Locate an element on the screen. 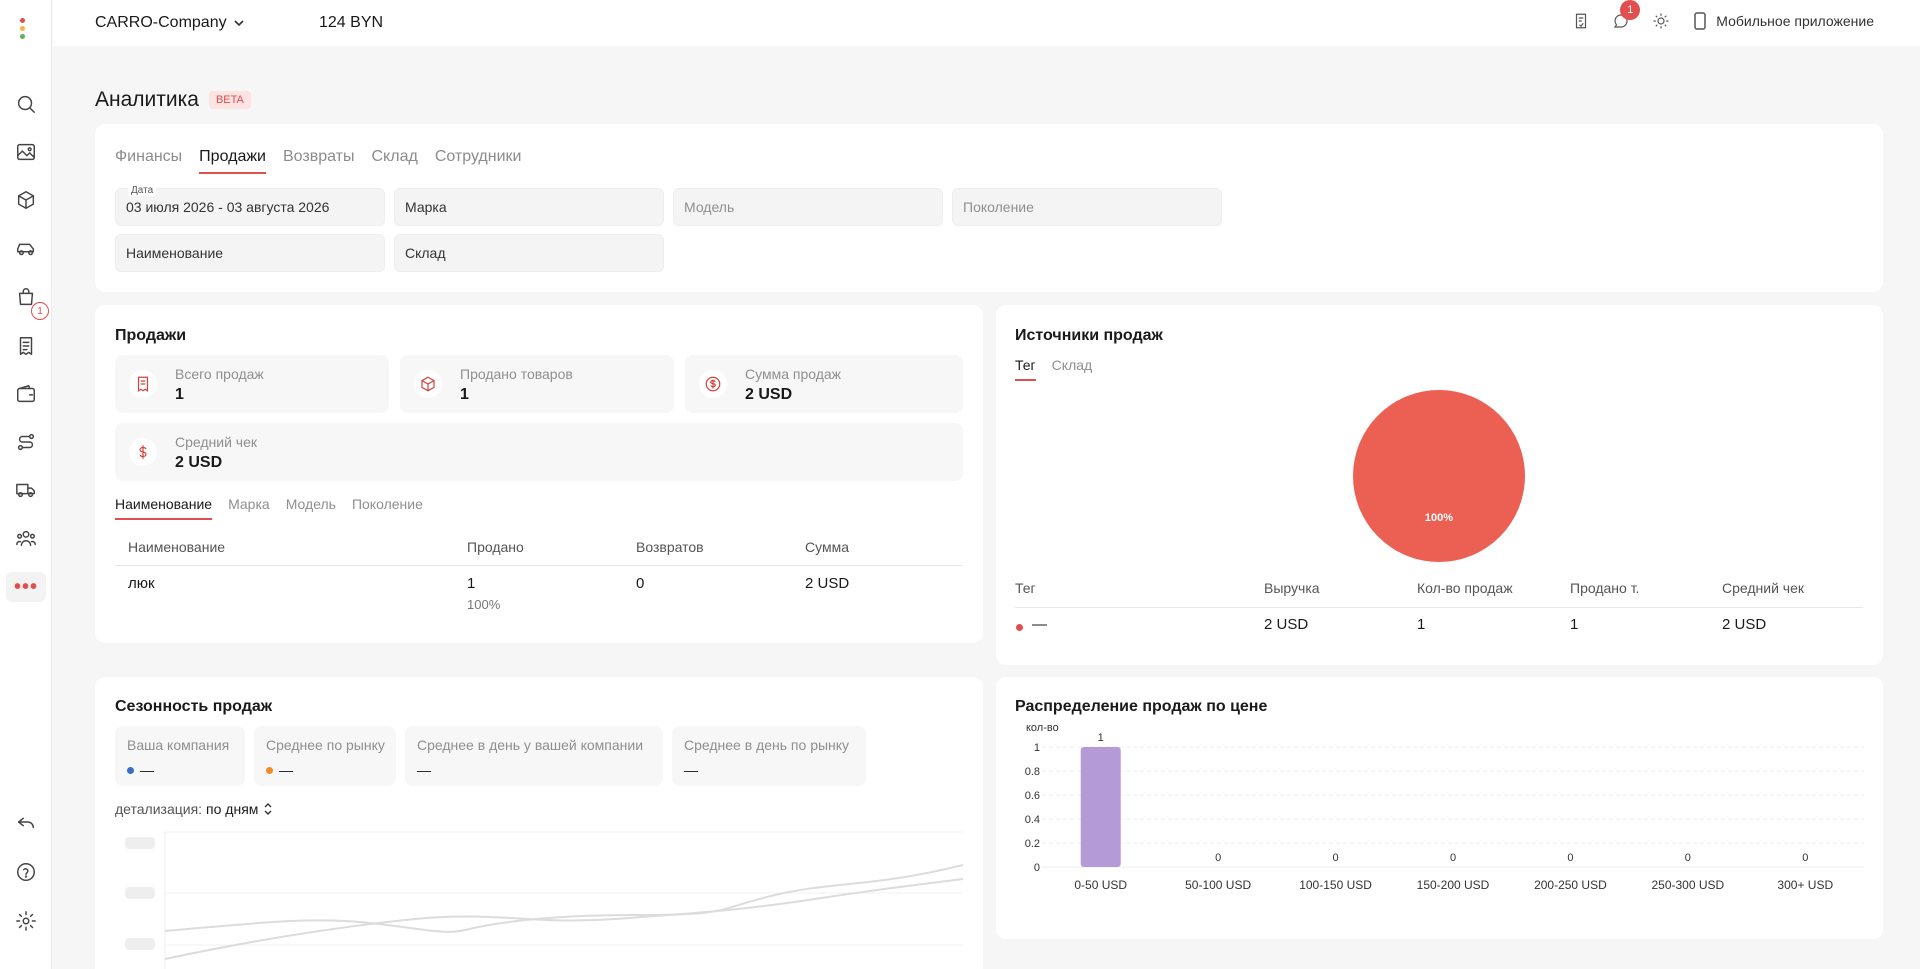 The width and height of the screenshot is (1920, 969). search-icon is located at coordinates (26, 104).